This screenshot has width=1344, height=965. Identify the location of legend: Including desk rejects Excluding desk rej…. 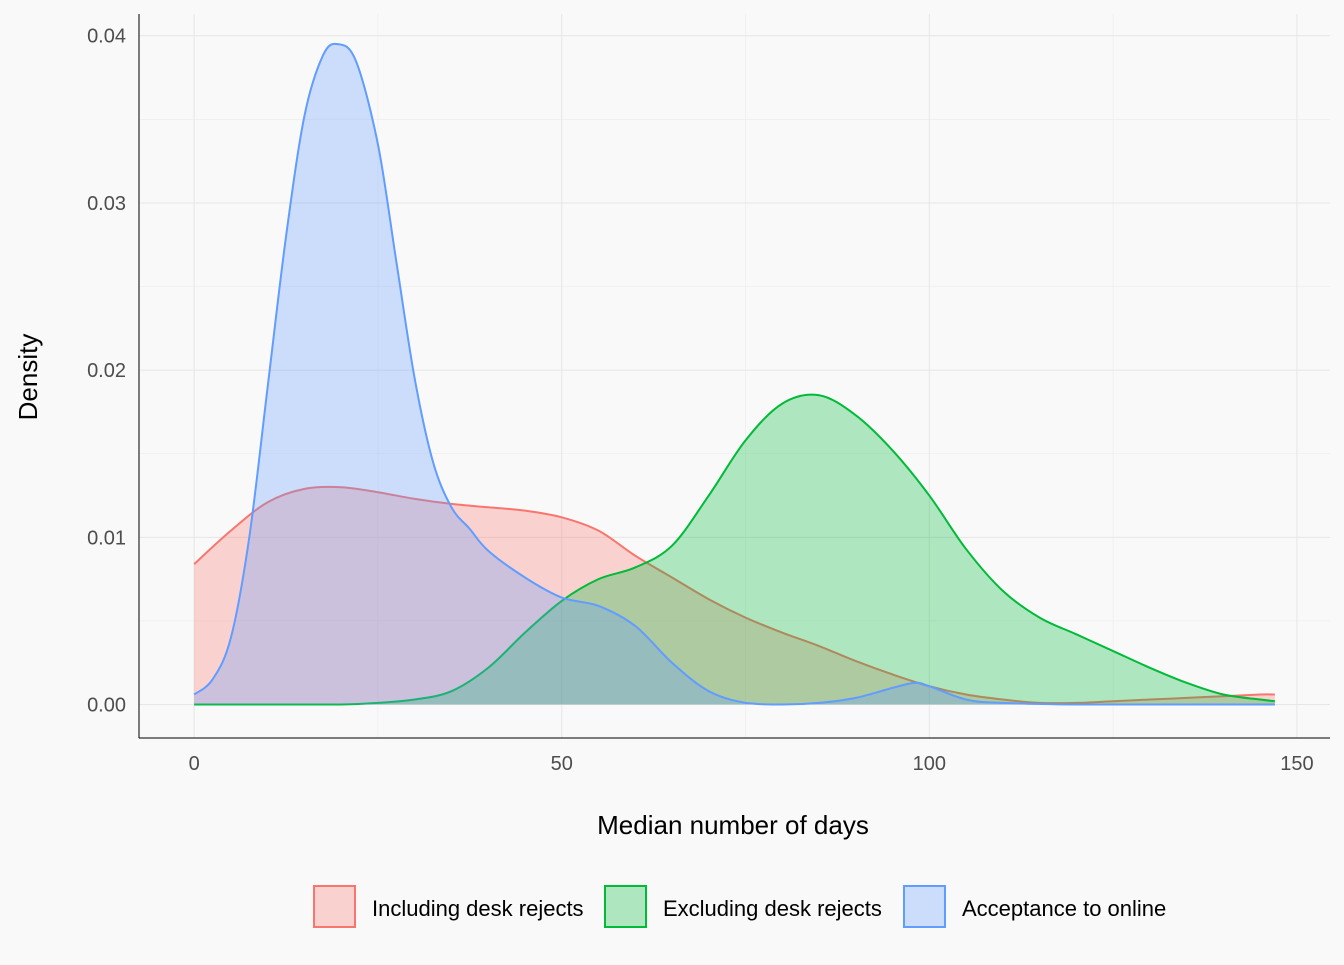
(739, 906).